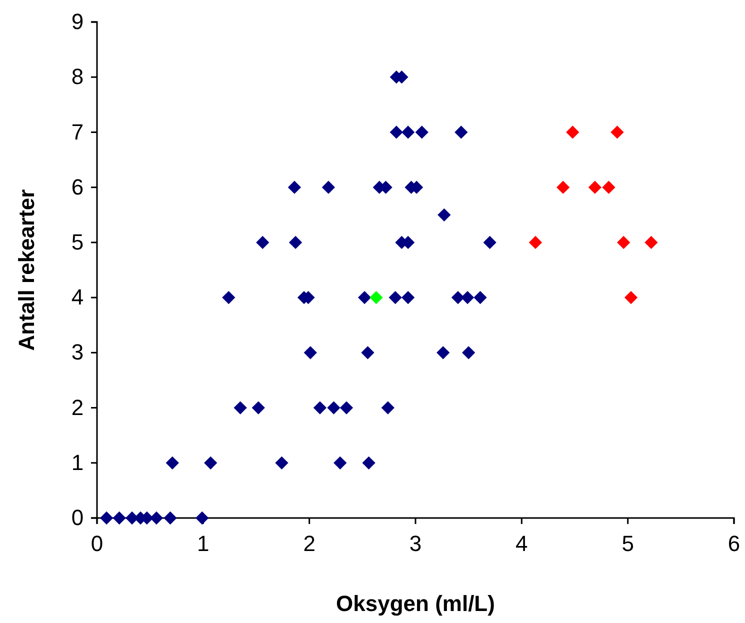 This screenshot has width=745, height=623. What do you see at coordinates (77, 241) in the screenshot?
I see `y-tick-label: 5` at bounding box center [77, 241].